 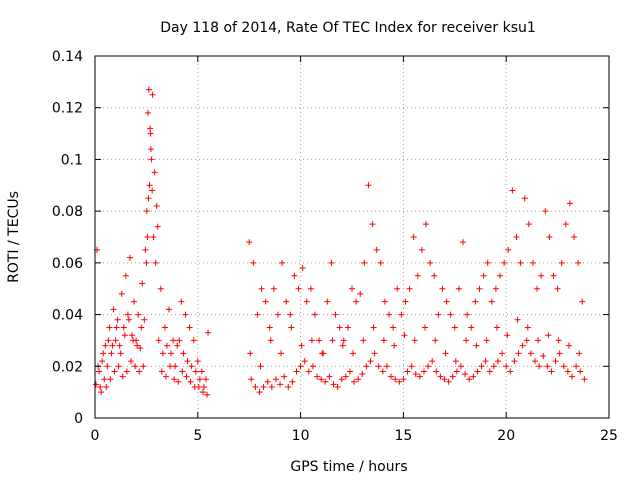 I want to click on y-tick-label: 0.04, so click(x=67, y=316).